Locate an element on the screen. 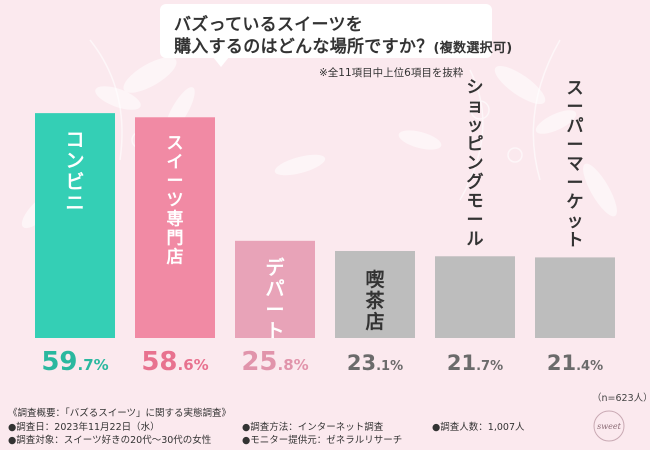 Image resolution: width=650 pixels, height=450 pixels. chart-title-line-2: 購入するのはどんな場所ですか？(複数選択可) is located at coordinates (343, 44).